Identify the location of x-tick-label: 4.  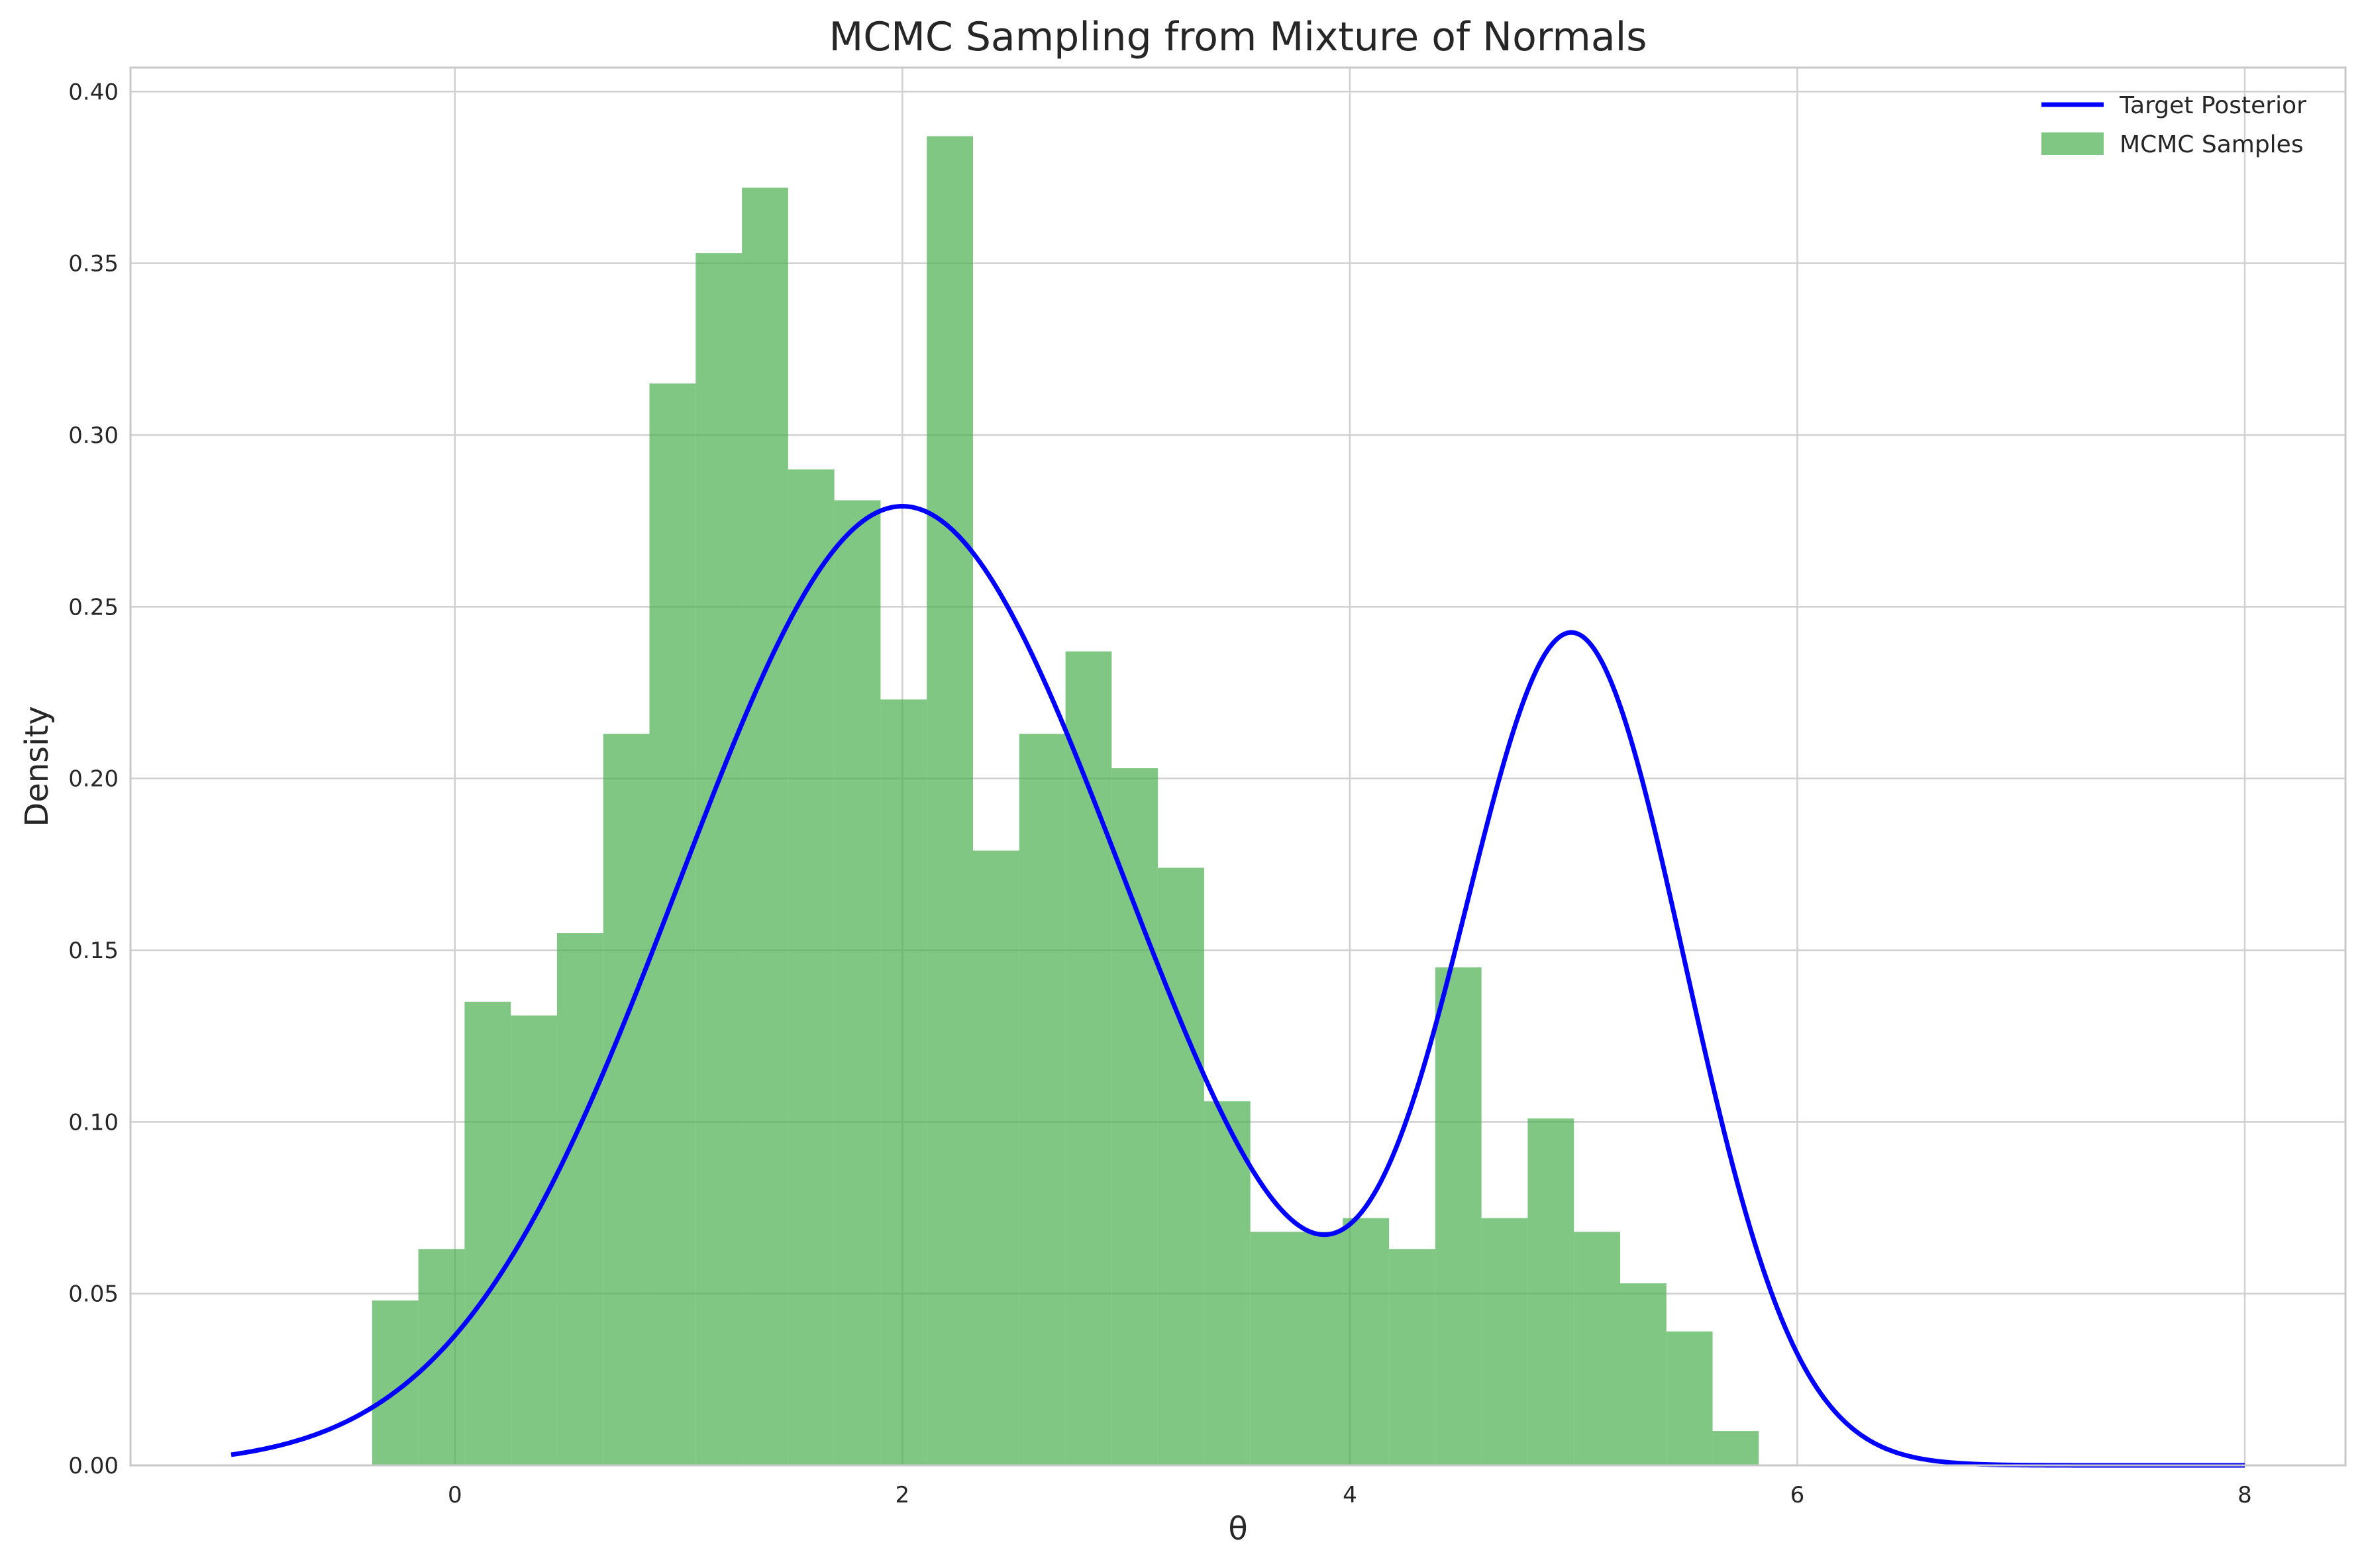
(1350, 1495).